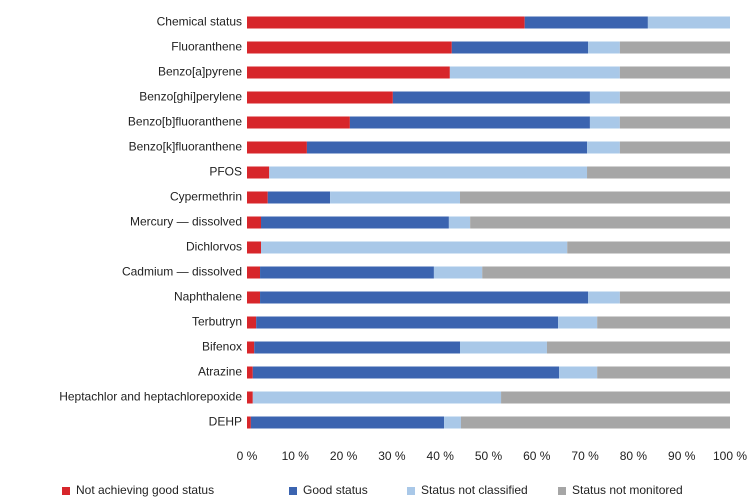  Describe the element at coordinates (585, 456) in the screenshot. I see `x-tick-label: 70 %` at that location.